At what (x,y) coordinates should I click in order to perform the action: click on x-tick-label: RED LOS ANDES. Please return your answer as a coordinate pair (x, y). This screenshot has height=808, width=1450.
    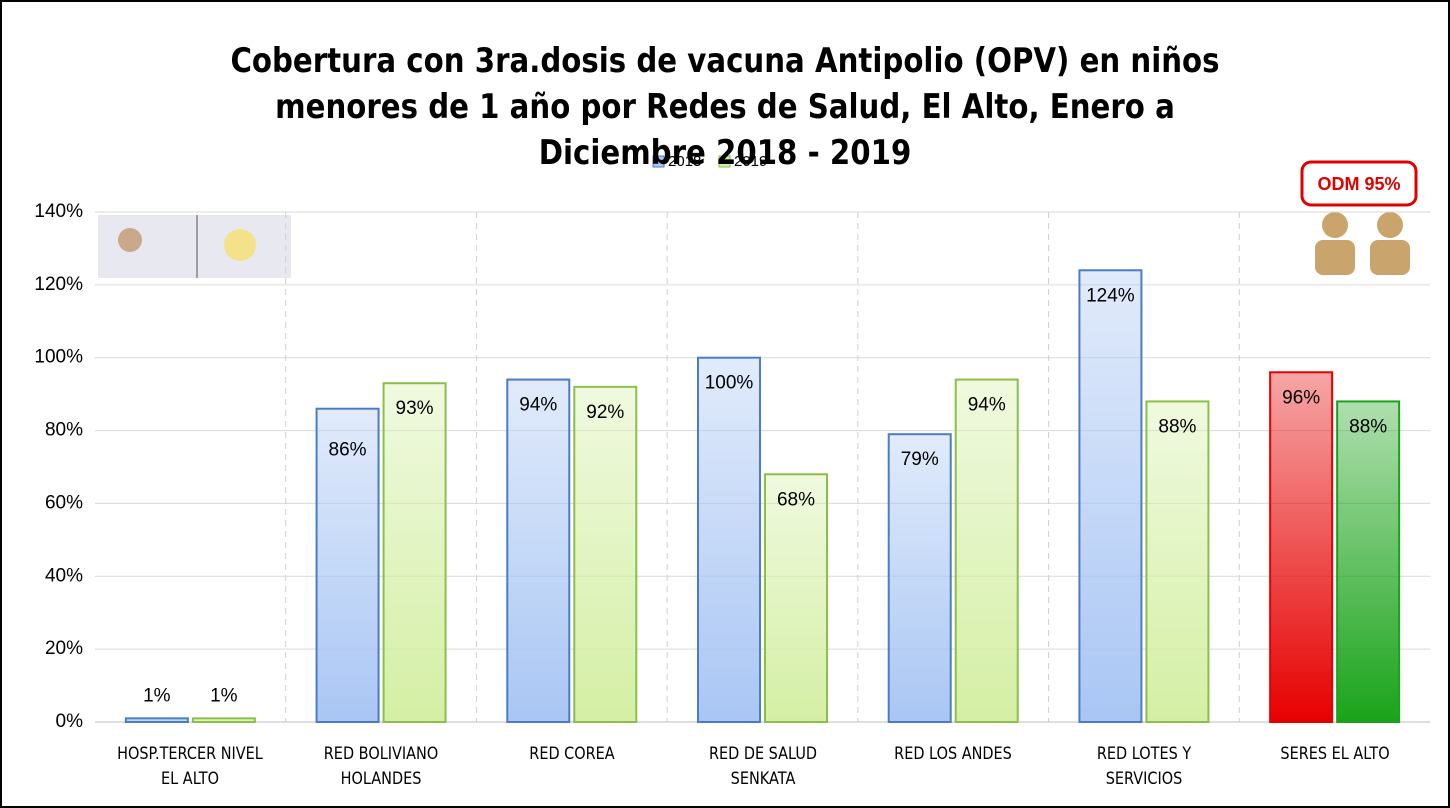
    Looking at the image, I should click on (953, 754).